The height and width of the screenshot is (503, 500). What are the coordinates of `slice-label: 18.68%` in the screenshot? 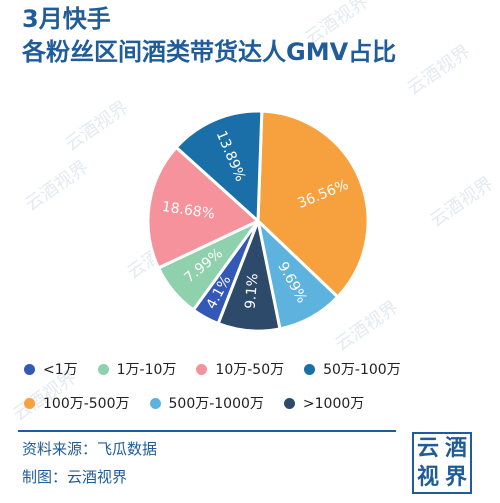 It's located at (188, 211).